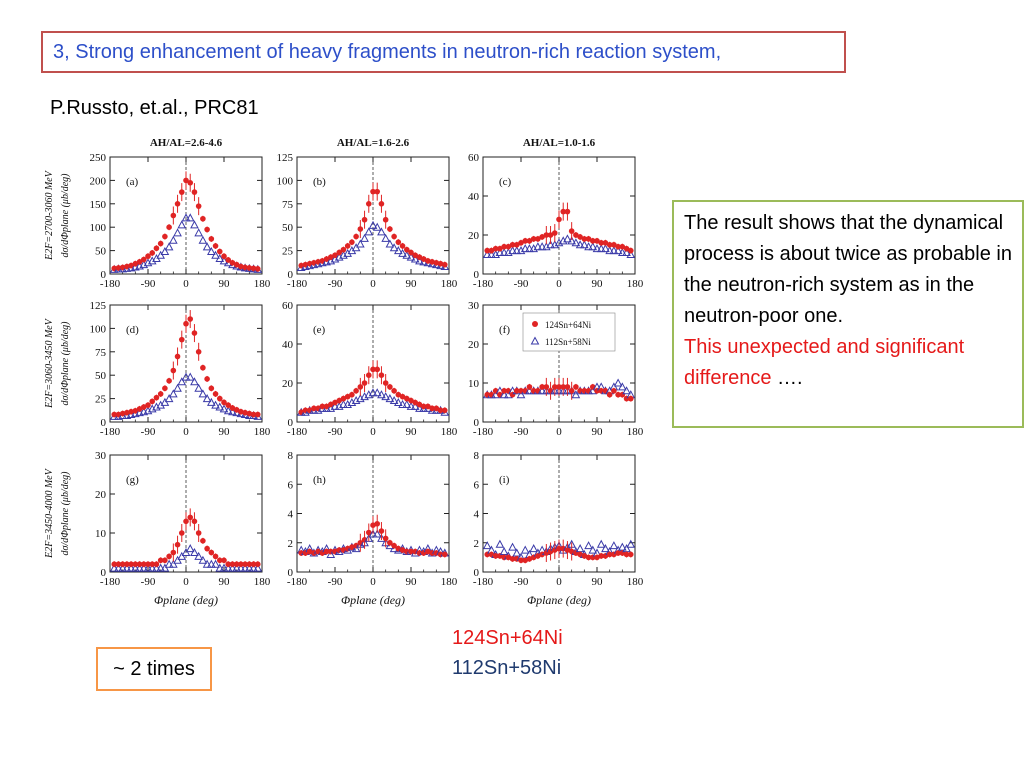  I want to click on legend-blue-marker, so click(535, 340).